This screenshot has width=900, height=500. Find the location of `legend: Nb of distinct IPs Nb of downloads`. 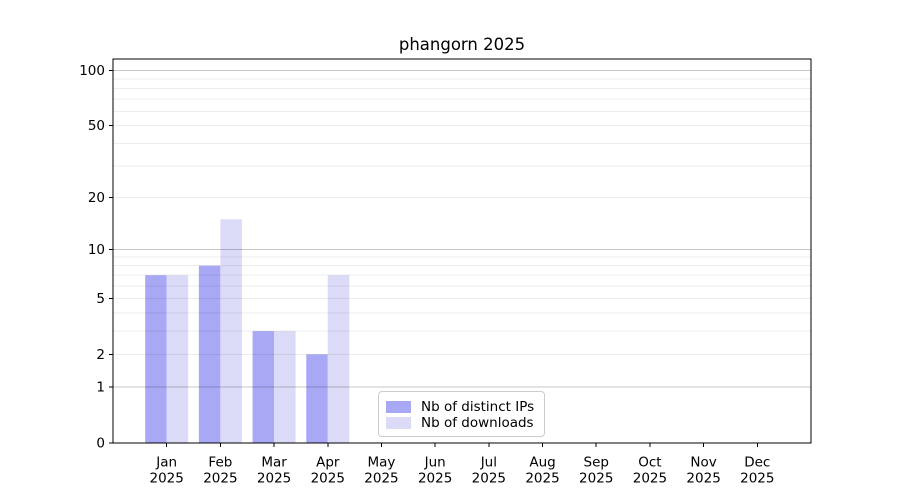

legend: Nb of distinct IPs Nb of downloads is located at coordinates (461, 414).